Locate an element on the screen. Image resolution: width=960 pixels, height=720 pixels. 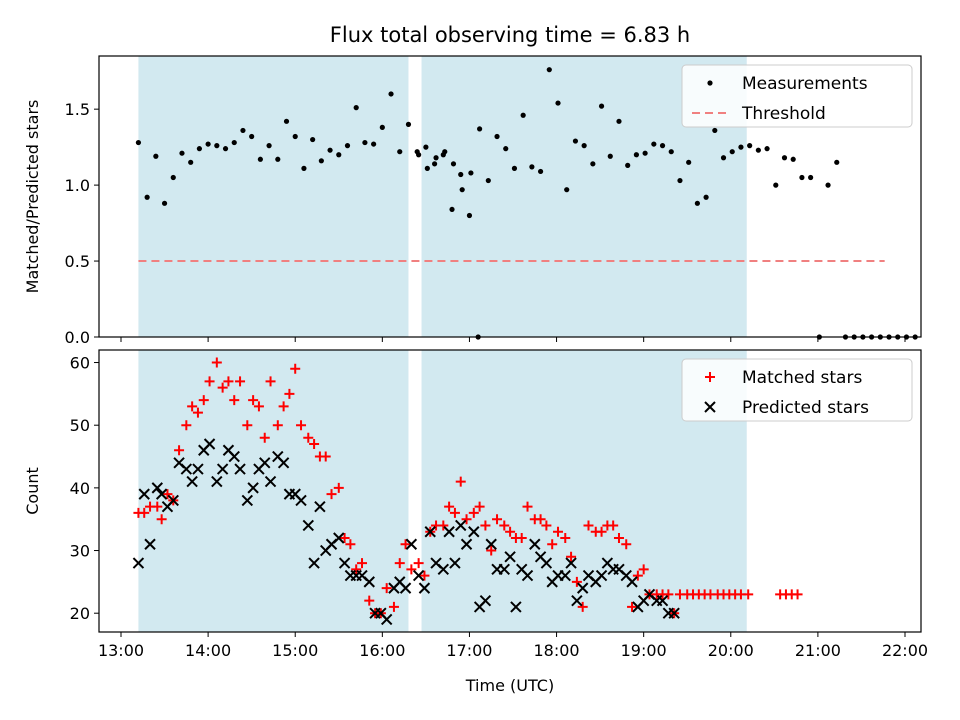
y-tick-label: 1.0 is located at coordinates (77, 185).